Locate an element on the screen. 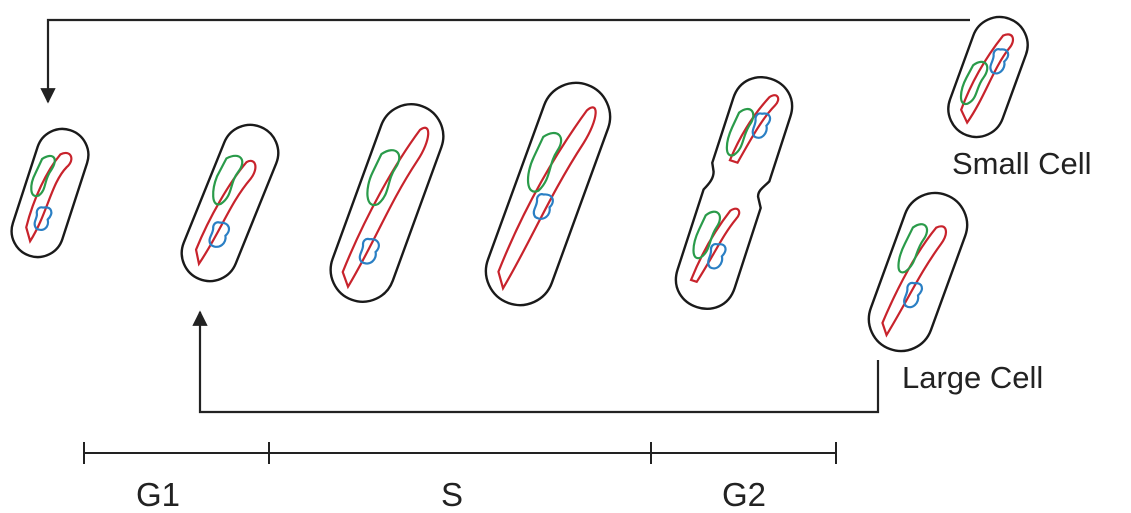 The width and height of the screenshot is (1131, 513). phase-label-s: S is located at coordinates (452, 494).